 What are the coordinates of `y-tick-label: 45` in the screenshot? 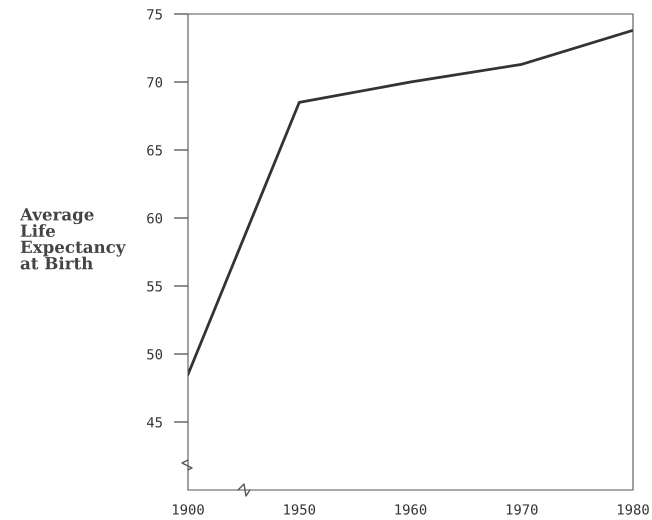 It's located at (154, 422).